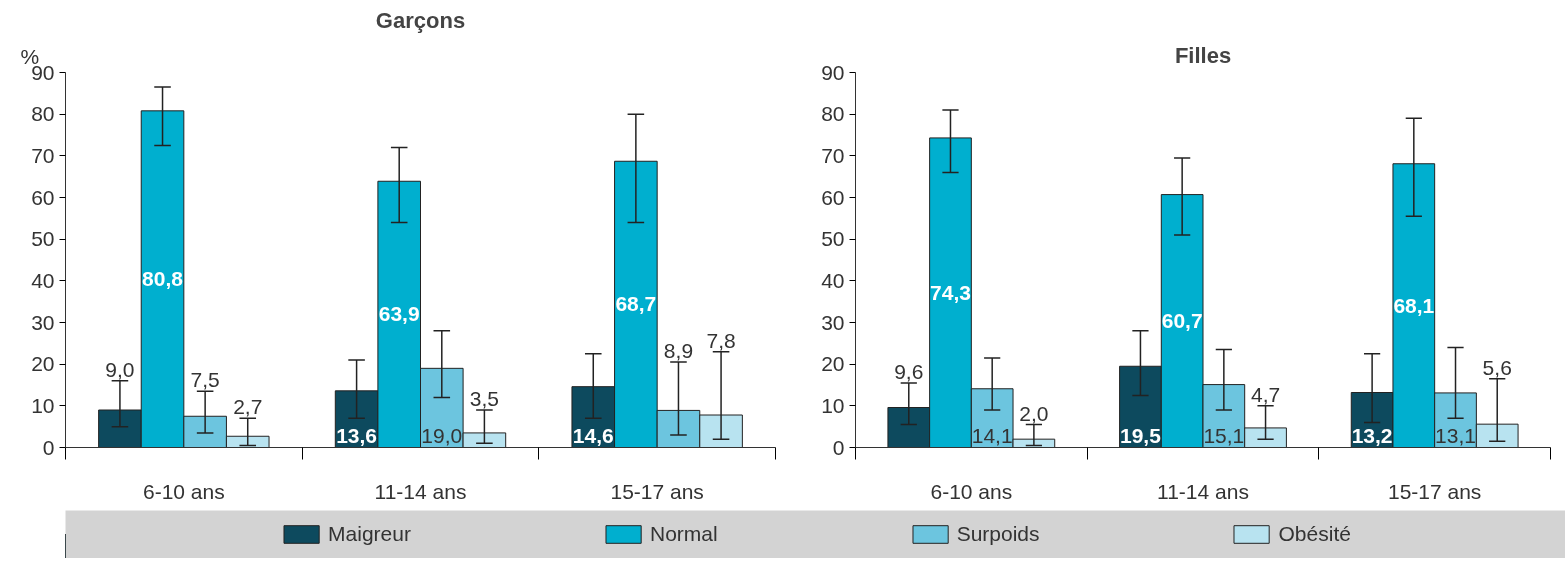  What do you see at coordinates (399, 314) in the screenshot?
I see `data-label: 63,9` at bounding box center [399, 314].